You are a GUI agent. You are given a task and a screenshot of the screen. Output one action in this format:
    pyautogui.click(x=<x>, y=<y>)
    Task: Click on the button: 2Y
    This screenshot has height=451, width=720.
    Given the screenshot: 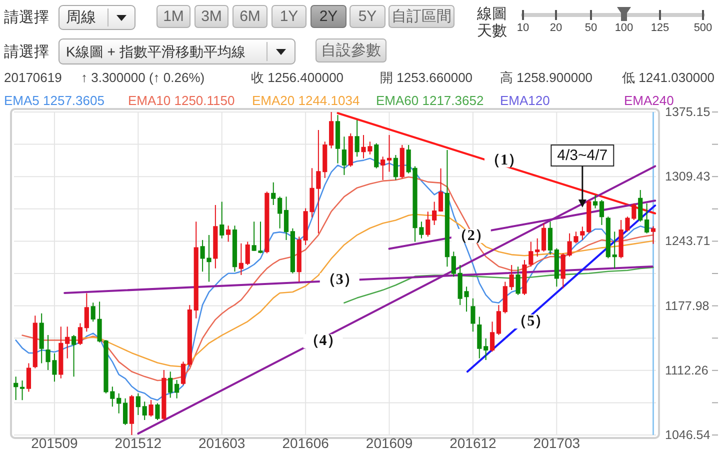 What is the action you would take?
    pyautogui.click(x=328, y=16)
    